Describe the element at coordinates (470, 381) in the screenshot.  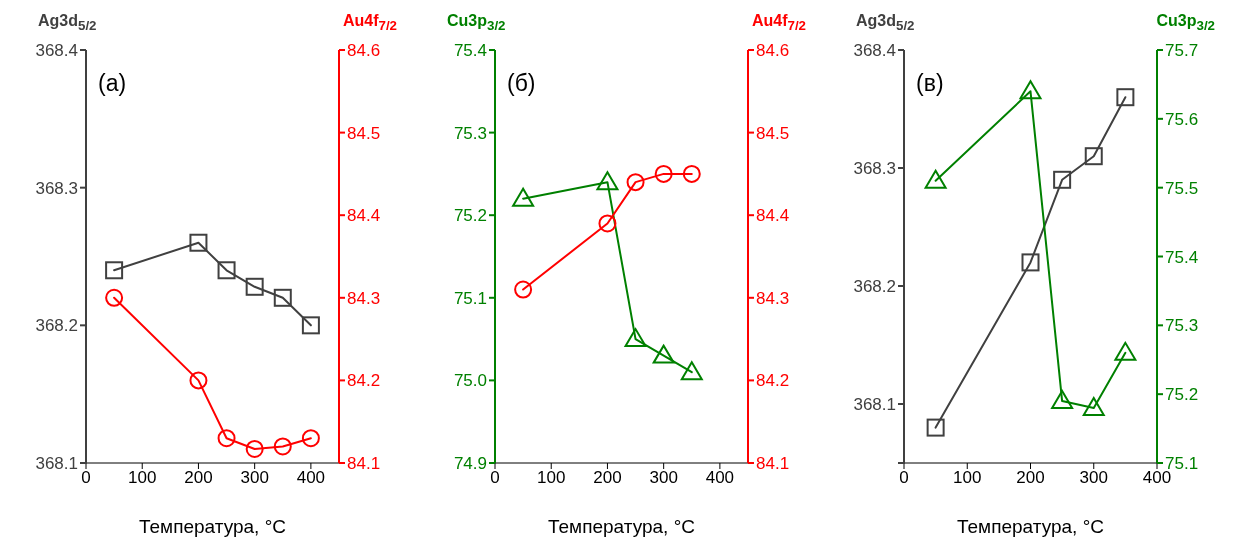
I see `y-tick-label: 75.0` at that location.